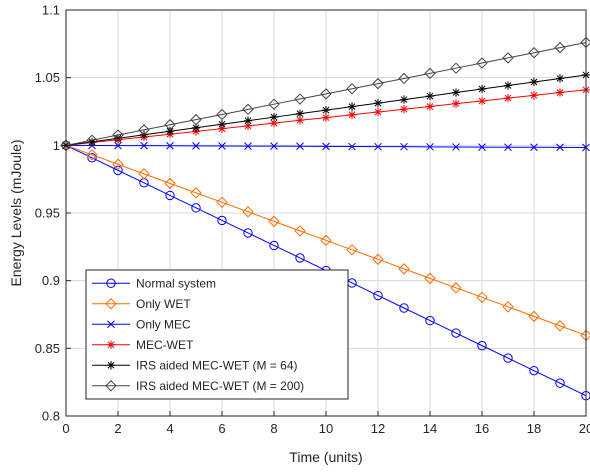 This screenshot has width=590, height=472. Describe the element at coordinates (169, 428) in the screenshot. I see `x-tick-label: 4` at that location.